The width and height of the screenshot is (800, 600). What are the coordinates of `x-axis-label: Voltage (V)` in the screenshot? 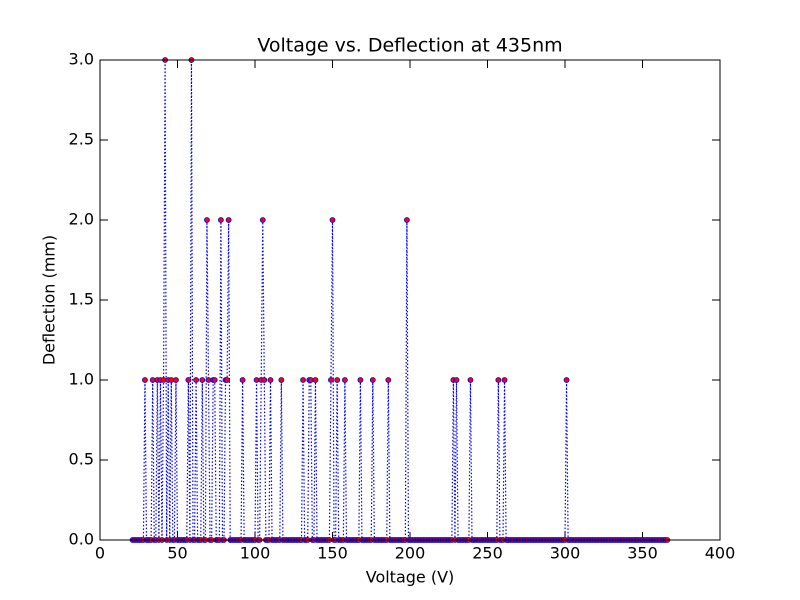 It's located at (410, 577).